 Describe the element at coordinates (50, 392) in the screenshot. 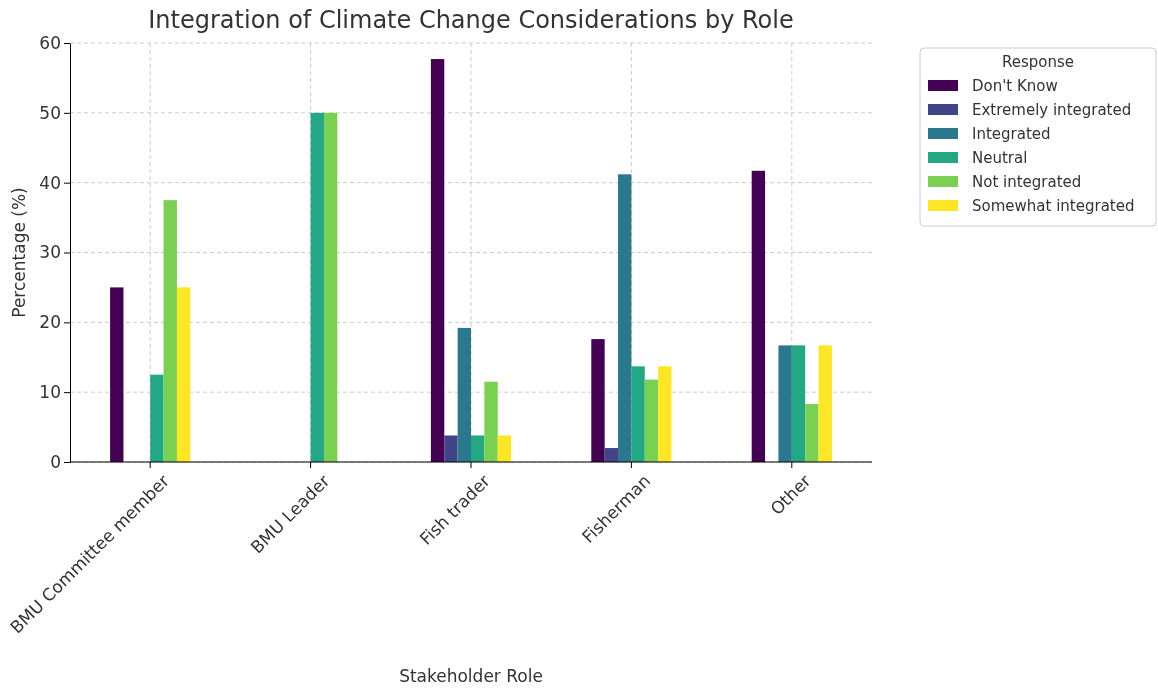

I see `y-tick-label: 10` at that location.